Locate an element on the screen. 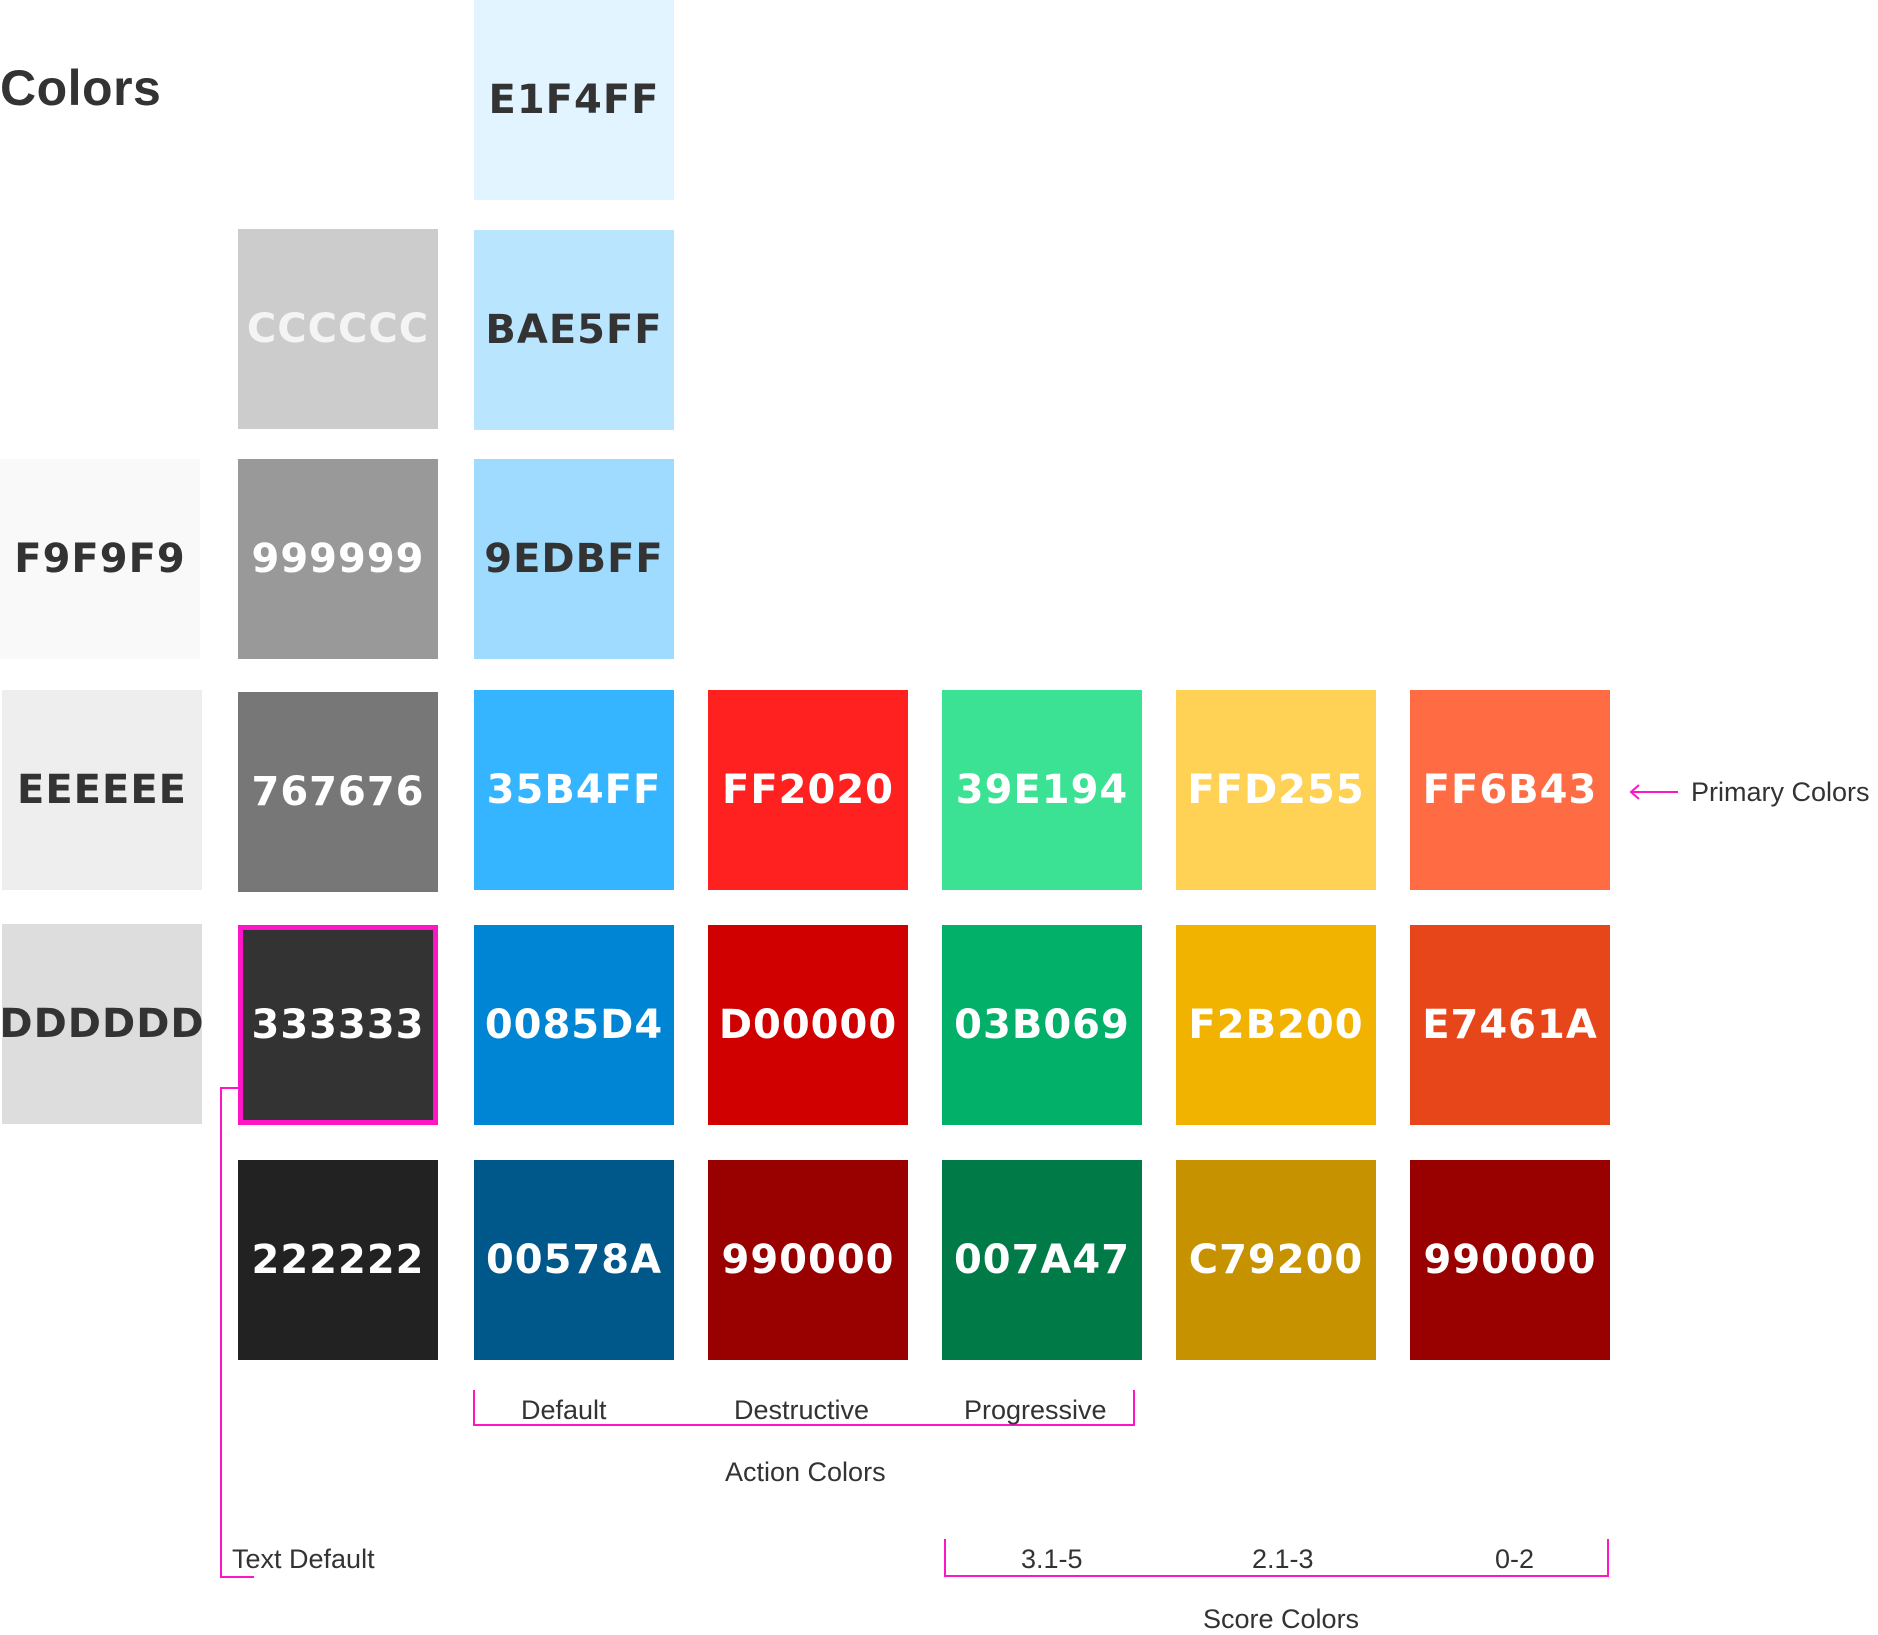 Image resolution: width=1878 pixels, height=1635 pixels. swatch-label: EEEEEE is located at coordinates (102, 790).